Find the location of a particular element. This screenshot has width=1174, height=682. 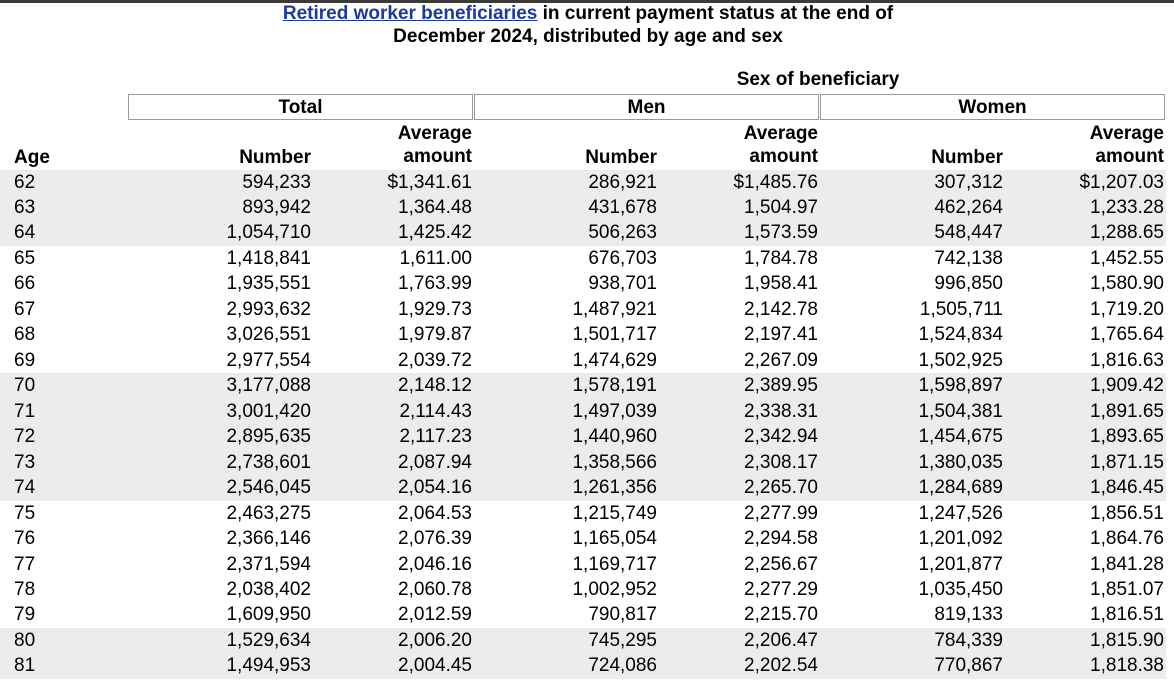

value-cell: 1,035,450 is located at coordinates (960, 590).